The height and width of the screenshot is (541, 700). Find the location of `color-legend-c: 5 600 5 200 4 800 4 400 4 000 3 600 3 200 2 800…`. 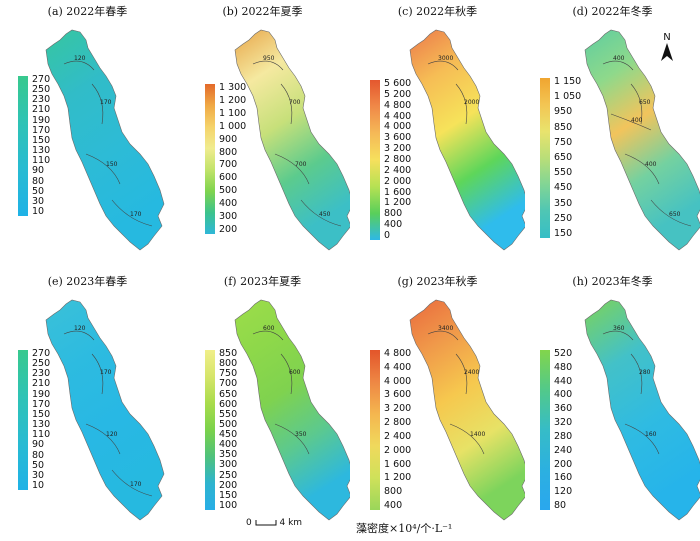

color-legend-c: 5 600 5 200 4 800 4 400 4 000 3 600 3 200 2 800… is located at coordinates (394, 160).